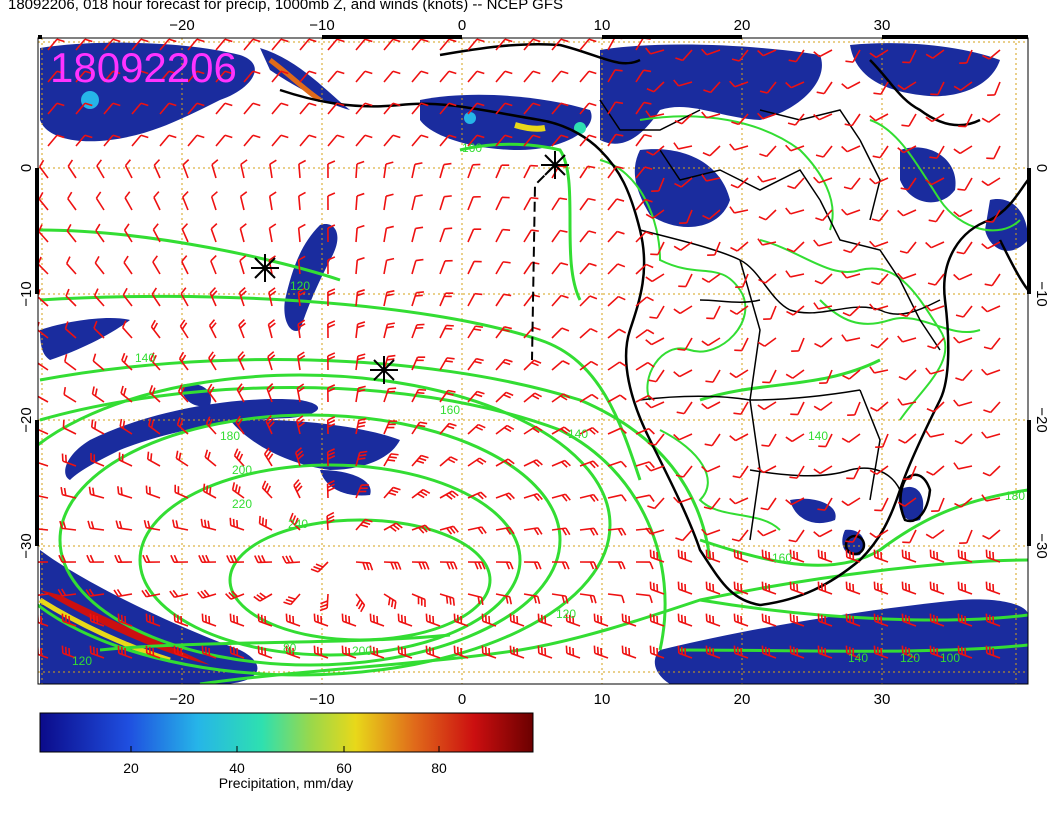 This screenshot has height=816, width=1056. I want to click on contour-label: 120, so click(82, 661).